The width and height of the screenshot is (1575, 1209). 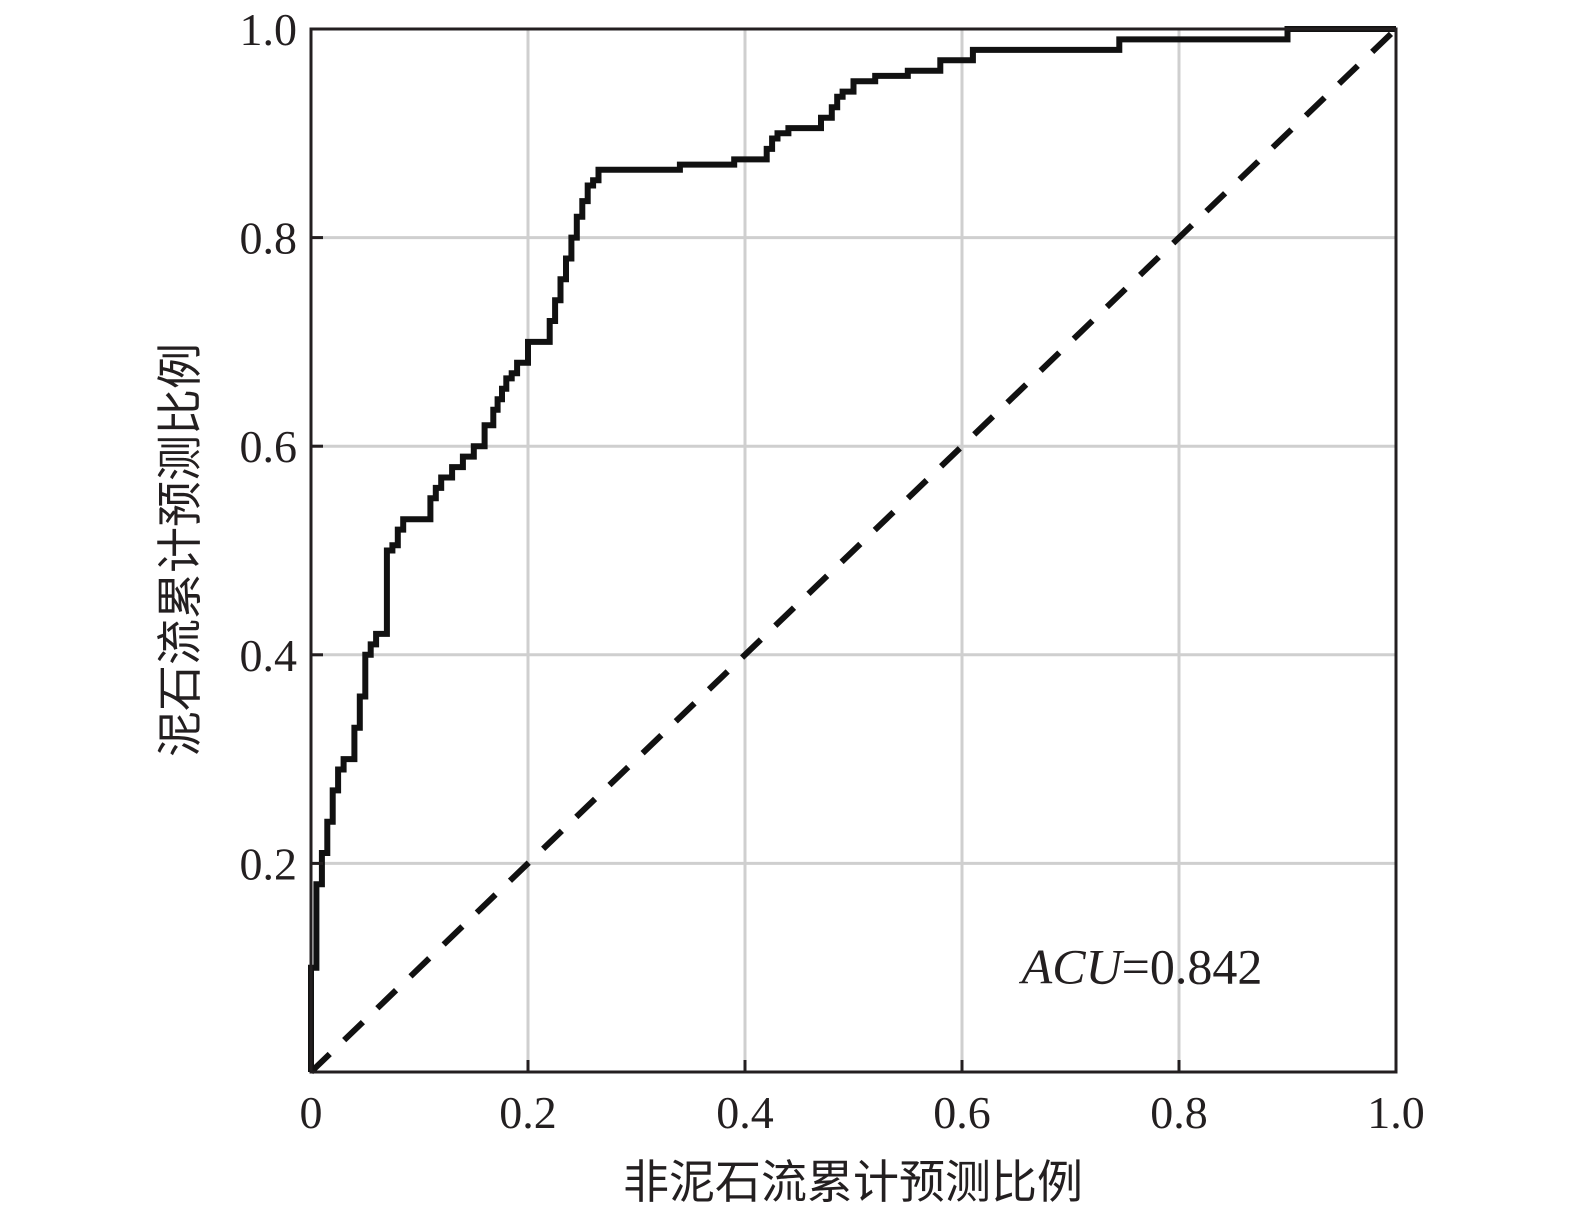 I want to click on x-tick-label: 0.8, so click(x=1179, y=1112).